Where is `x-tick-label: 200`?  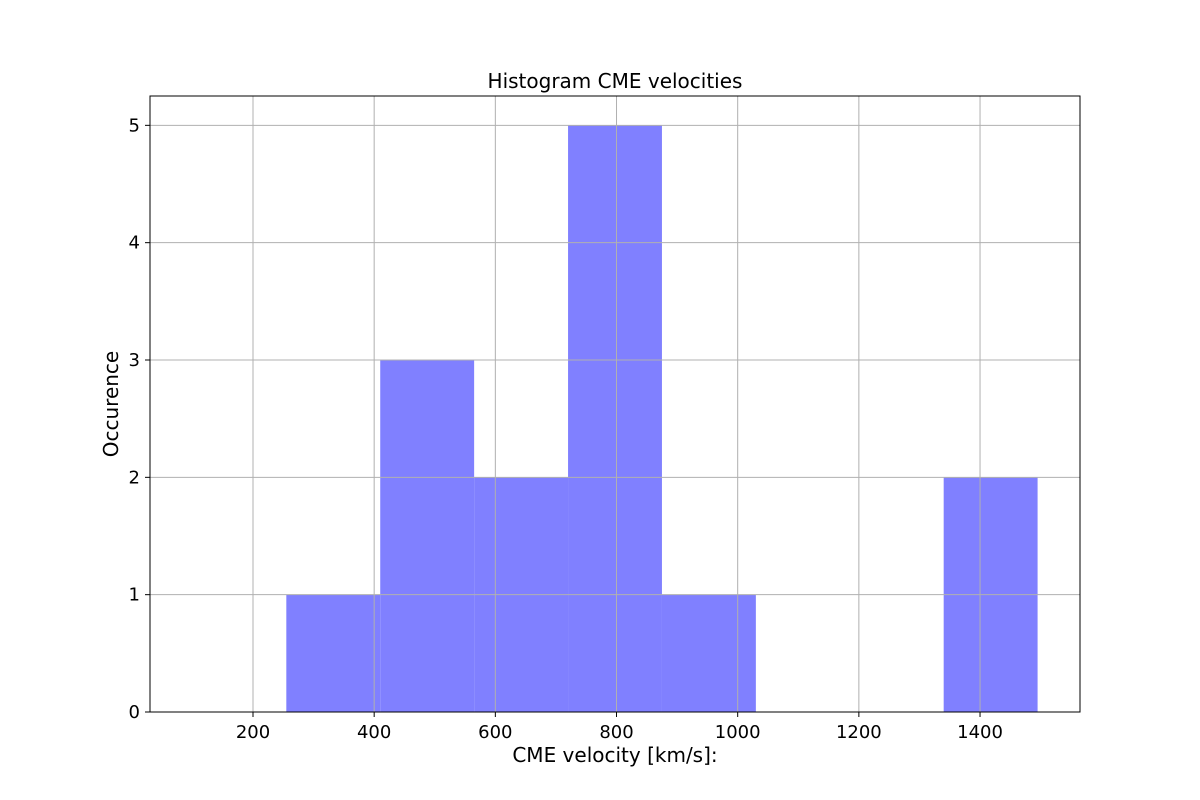
x-tick-label: 200 is located at coordinates (253, 732).